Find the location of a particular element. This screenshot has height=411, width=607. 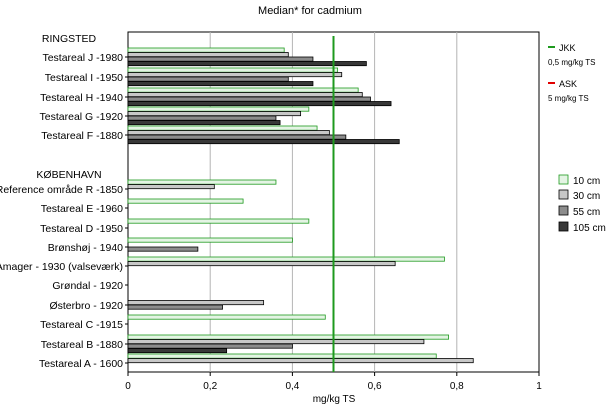

legend-label: 10 cm is located at coordinates (586, 181).